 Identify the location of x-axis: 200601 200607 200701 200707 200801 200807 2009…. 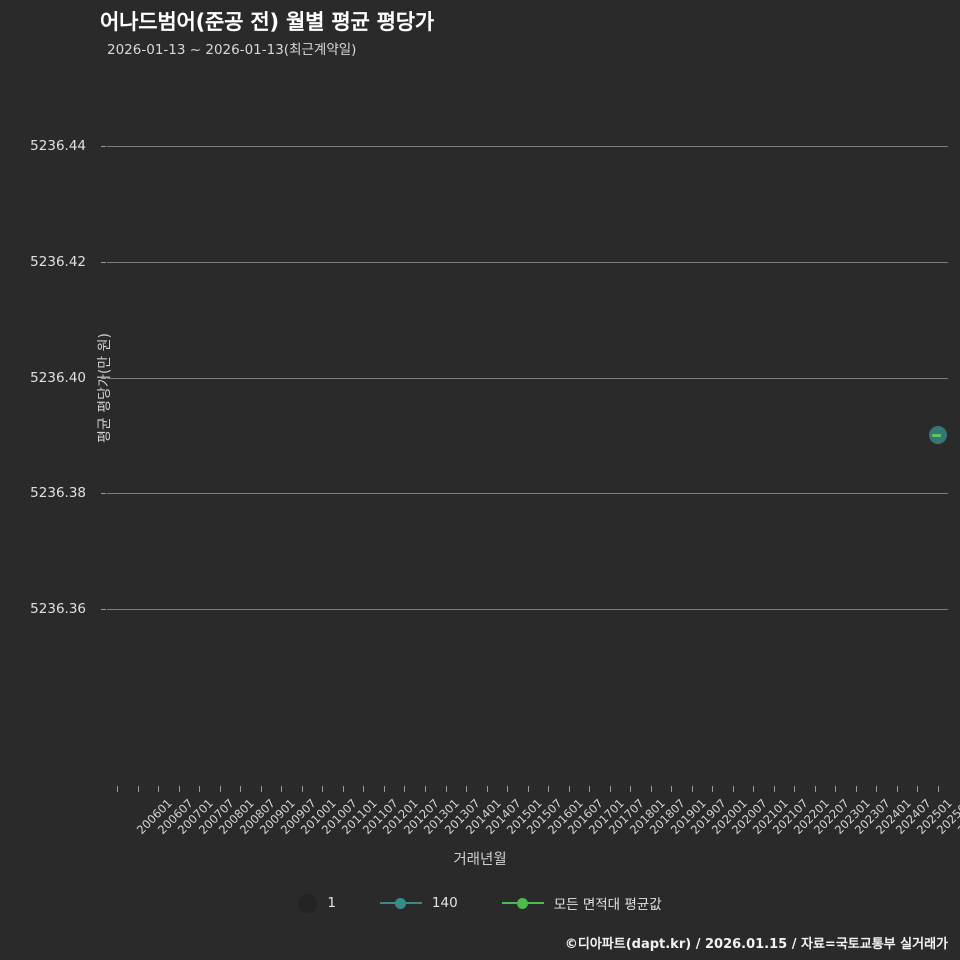
(533, 816).